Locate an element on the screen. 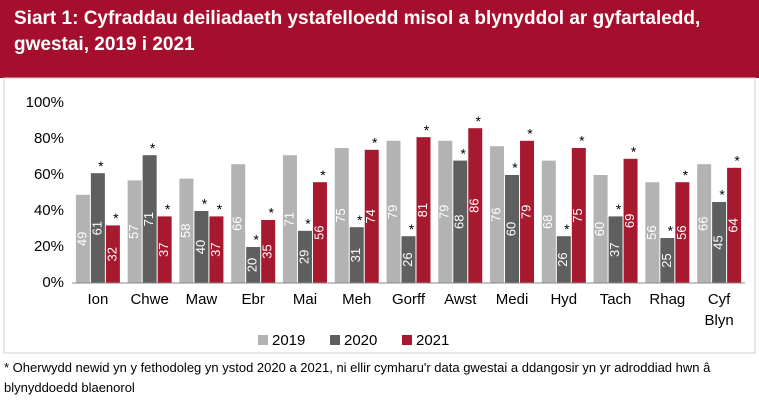 The width and height of the screenshot is (759, 409). legend-label: 2021 is located at coordinates (432, 340).